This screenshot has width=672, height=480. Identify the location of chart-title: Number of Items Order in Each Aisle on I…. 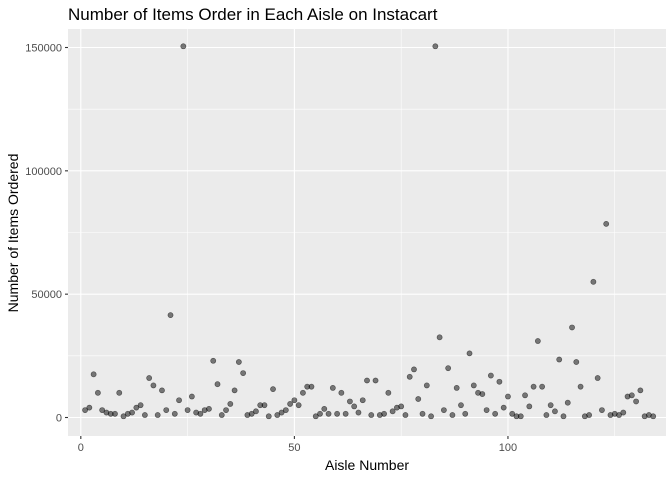
(253, 14).